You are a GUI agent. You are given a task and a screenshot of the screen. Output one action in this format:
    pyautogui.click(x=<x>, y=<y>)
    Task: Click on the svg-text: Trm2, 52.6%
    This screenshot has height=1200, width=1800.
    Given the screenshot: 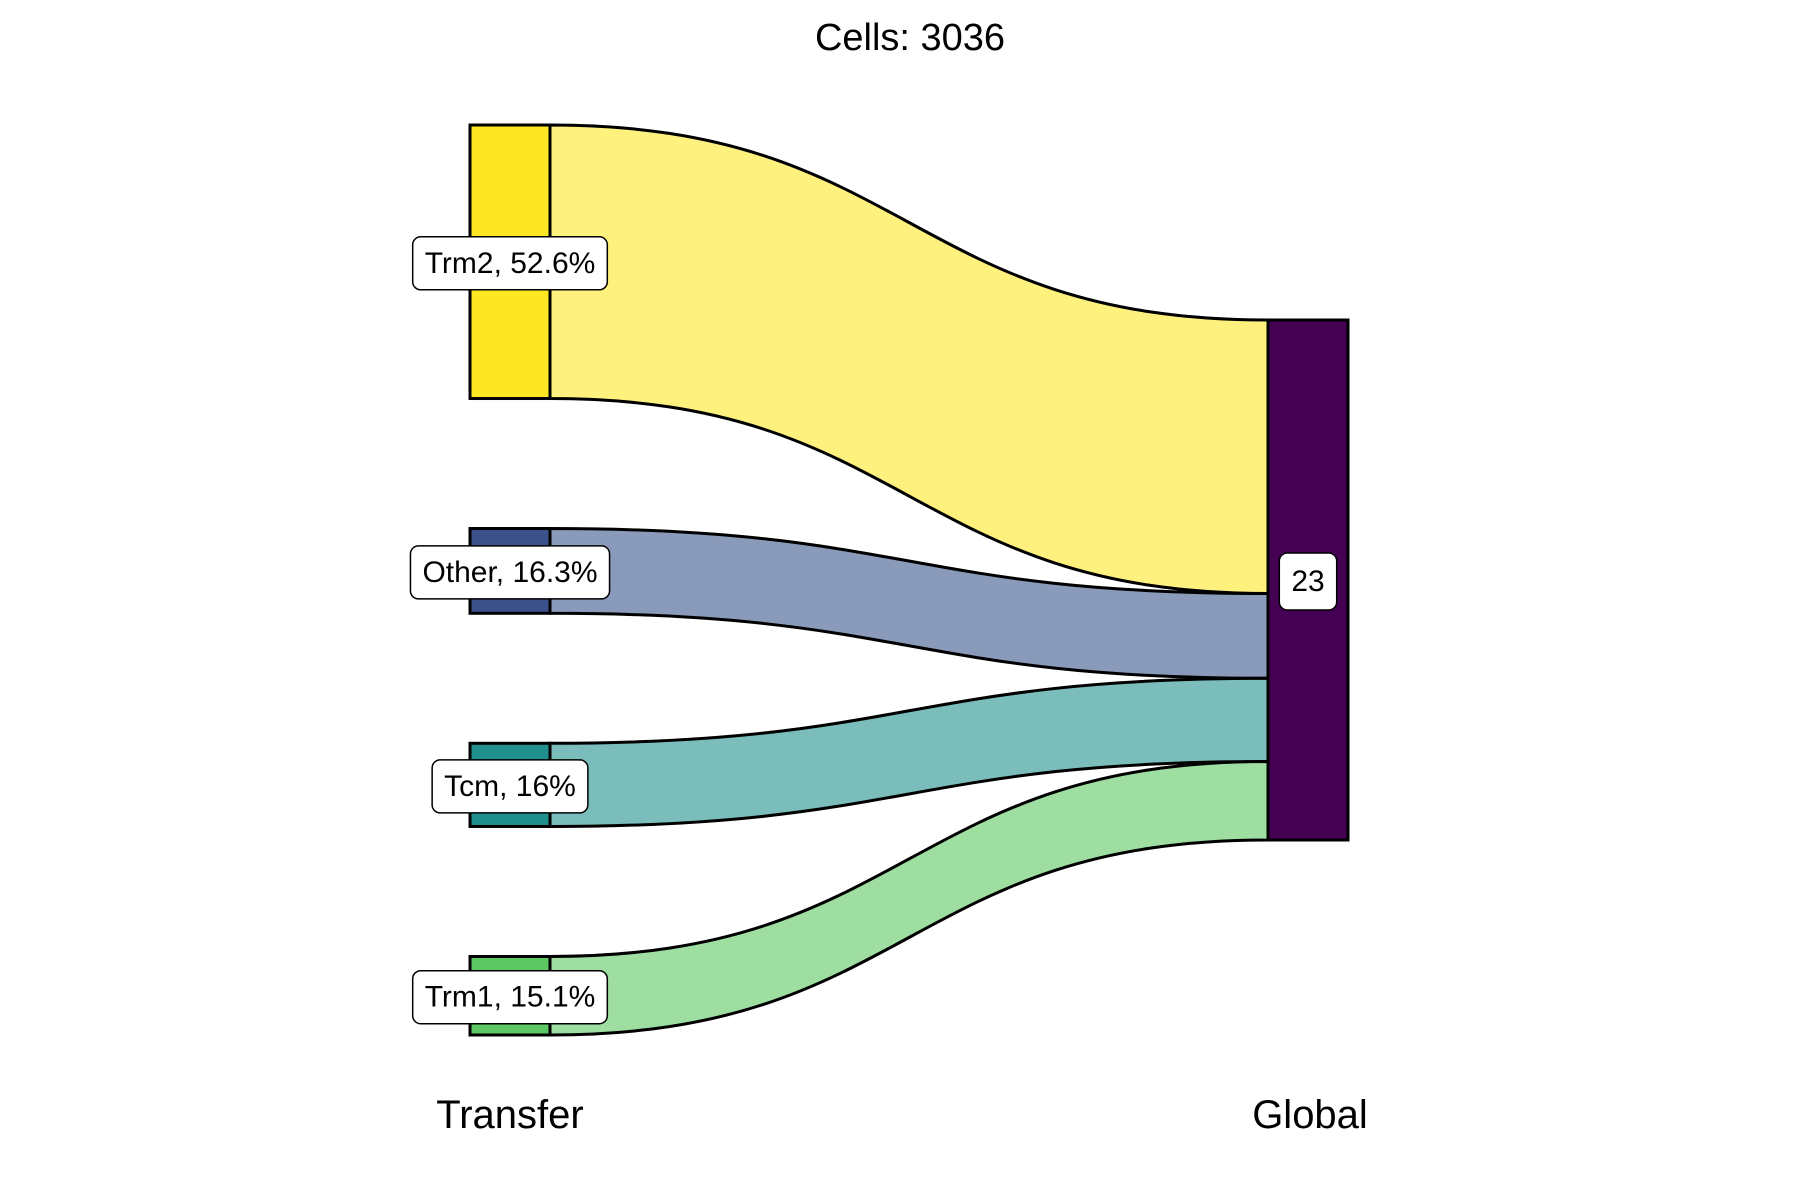 What is the action you would take?
    pyautogui.click(x=510, y=263)
    